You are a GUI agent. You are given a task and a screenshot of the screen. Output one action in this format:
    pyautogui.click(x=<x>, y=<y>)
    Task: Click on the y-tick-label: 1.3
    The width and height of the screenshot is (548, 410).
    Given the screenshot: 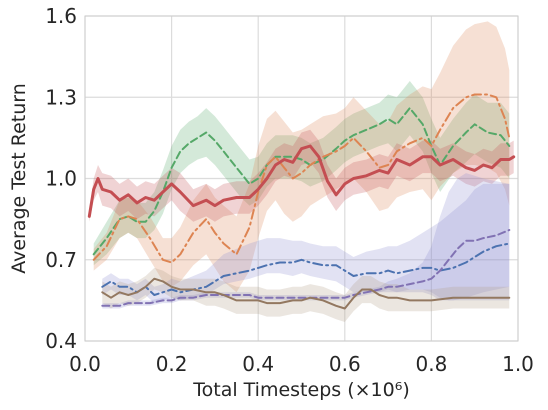 What is the action you would take?
    pyautogui.click(x=61, y=97)
    